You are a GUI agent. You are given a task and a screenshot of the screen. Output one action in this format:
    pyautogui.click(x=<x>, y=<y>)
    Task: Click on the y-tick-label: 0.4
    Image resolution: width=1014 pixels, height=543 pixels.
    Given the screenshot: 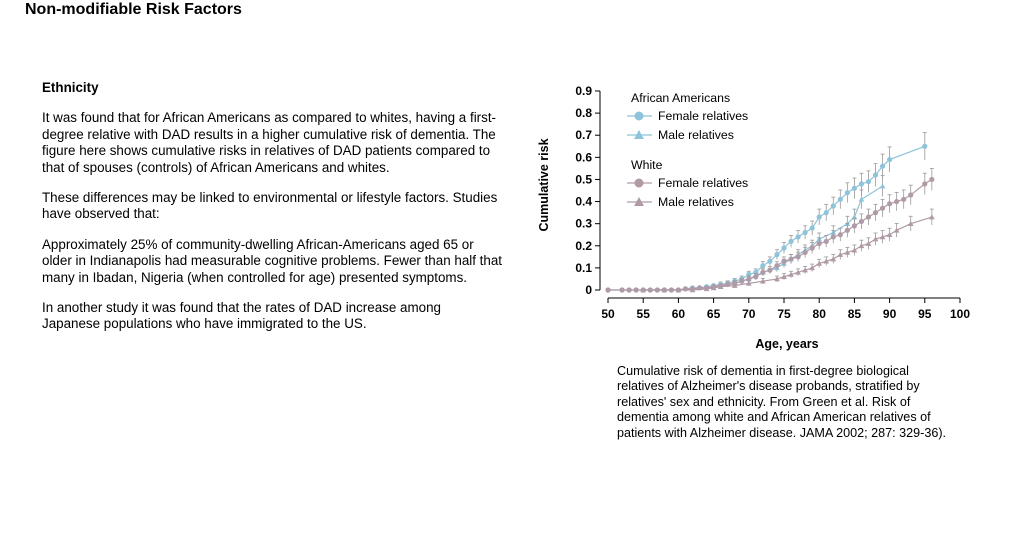 What is the action you would take?
    pyautogui.click(x=583, y=202)
    